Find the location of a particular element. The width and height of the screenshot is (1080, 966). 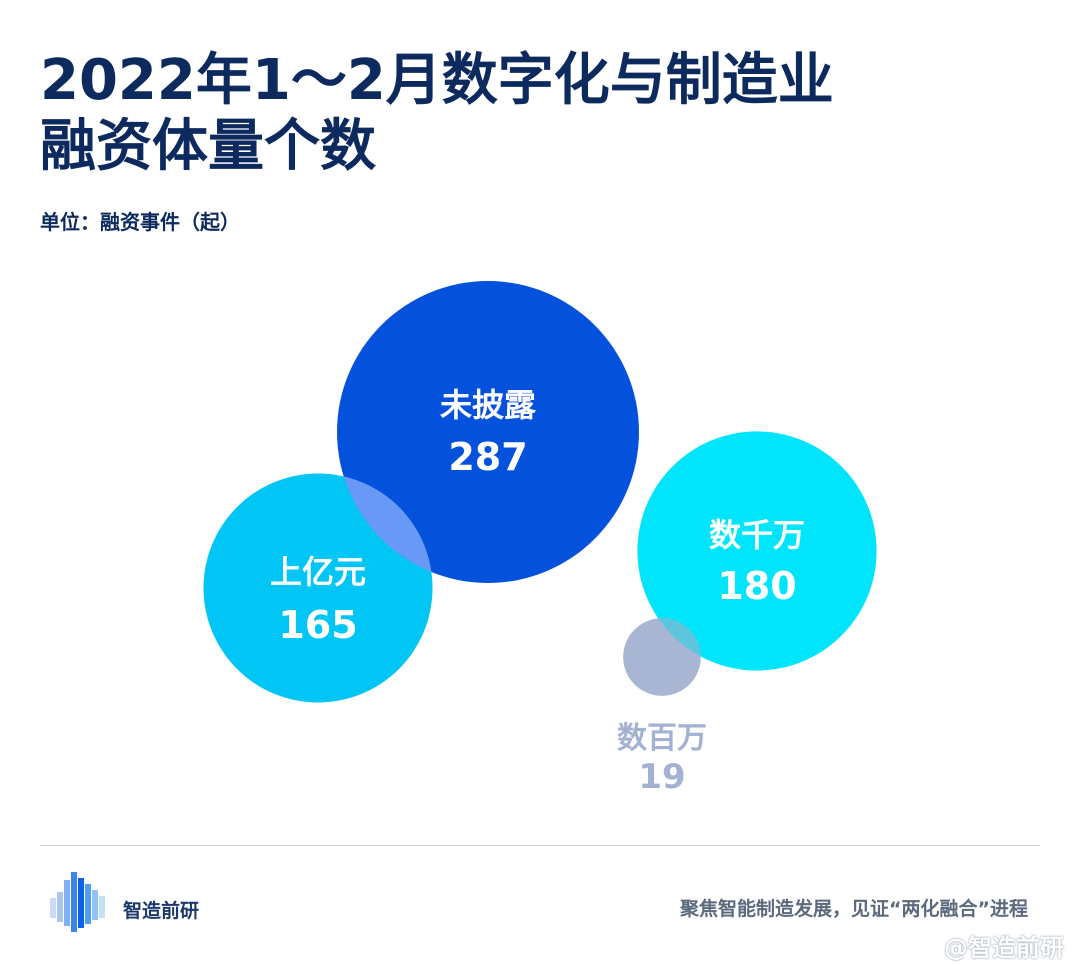

bubble-value-1: 287 is located at coordinates (487, 457).